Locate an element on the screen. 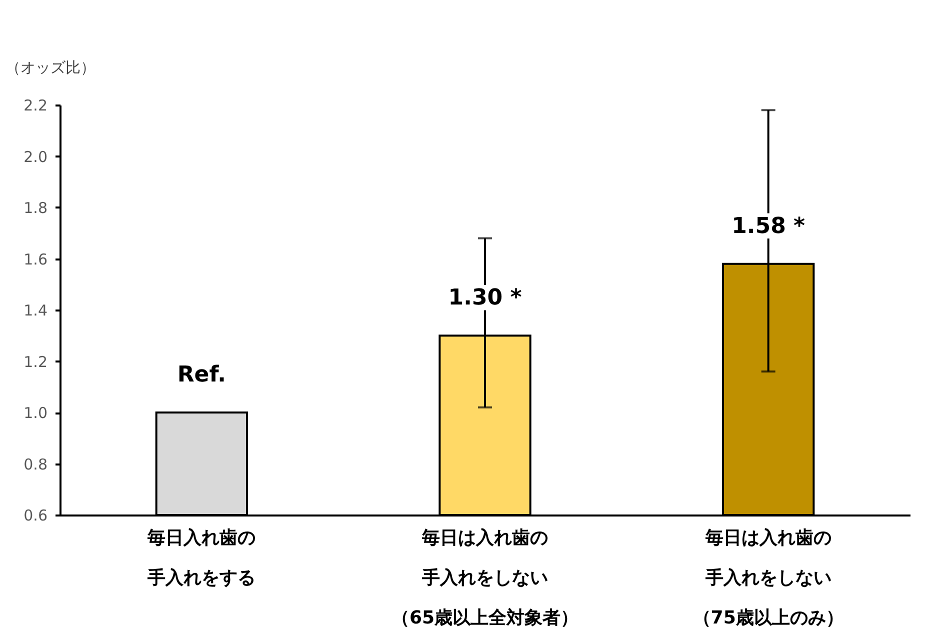  x-tick-label: 毎日入れ歯の手入れをする is located at coordinates (201, 558).